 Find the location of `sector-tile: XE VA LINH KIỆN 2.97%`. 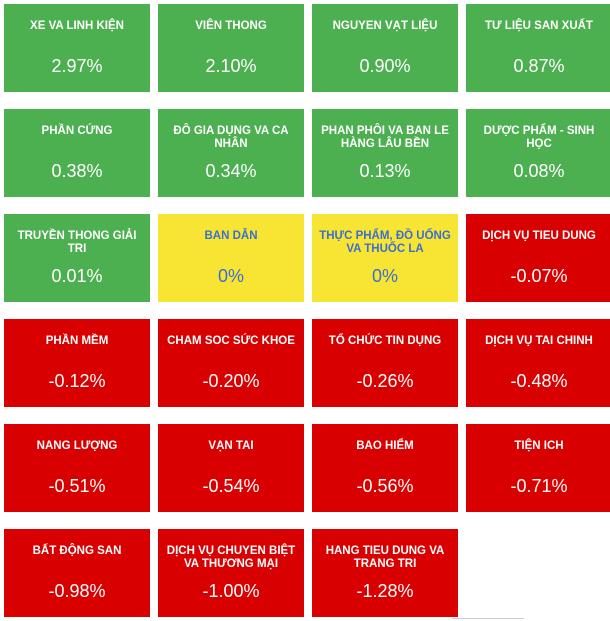

sector-tile: XE VA LINH KIỆN 2.97% is located at coordinates (77, 48).